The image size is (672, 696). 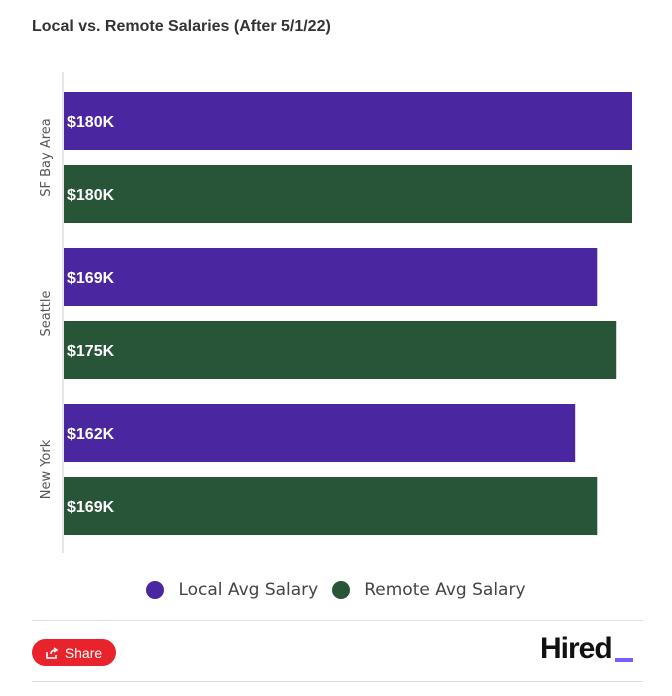 I want to click on category-label: SF Bay Area, so click(x=46, y=157).